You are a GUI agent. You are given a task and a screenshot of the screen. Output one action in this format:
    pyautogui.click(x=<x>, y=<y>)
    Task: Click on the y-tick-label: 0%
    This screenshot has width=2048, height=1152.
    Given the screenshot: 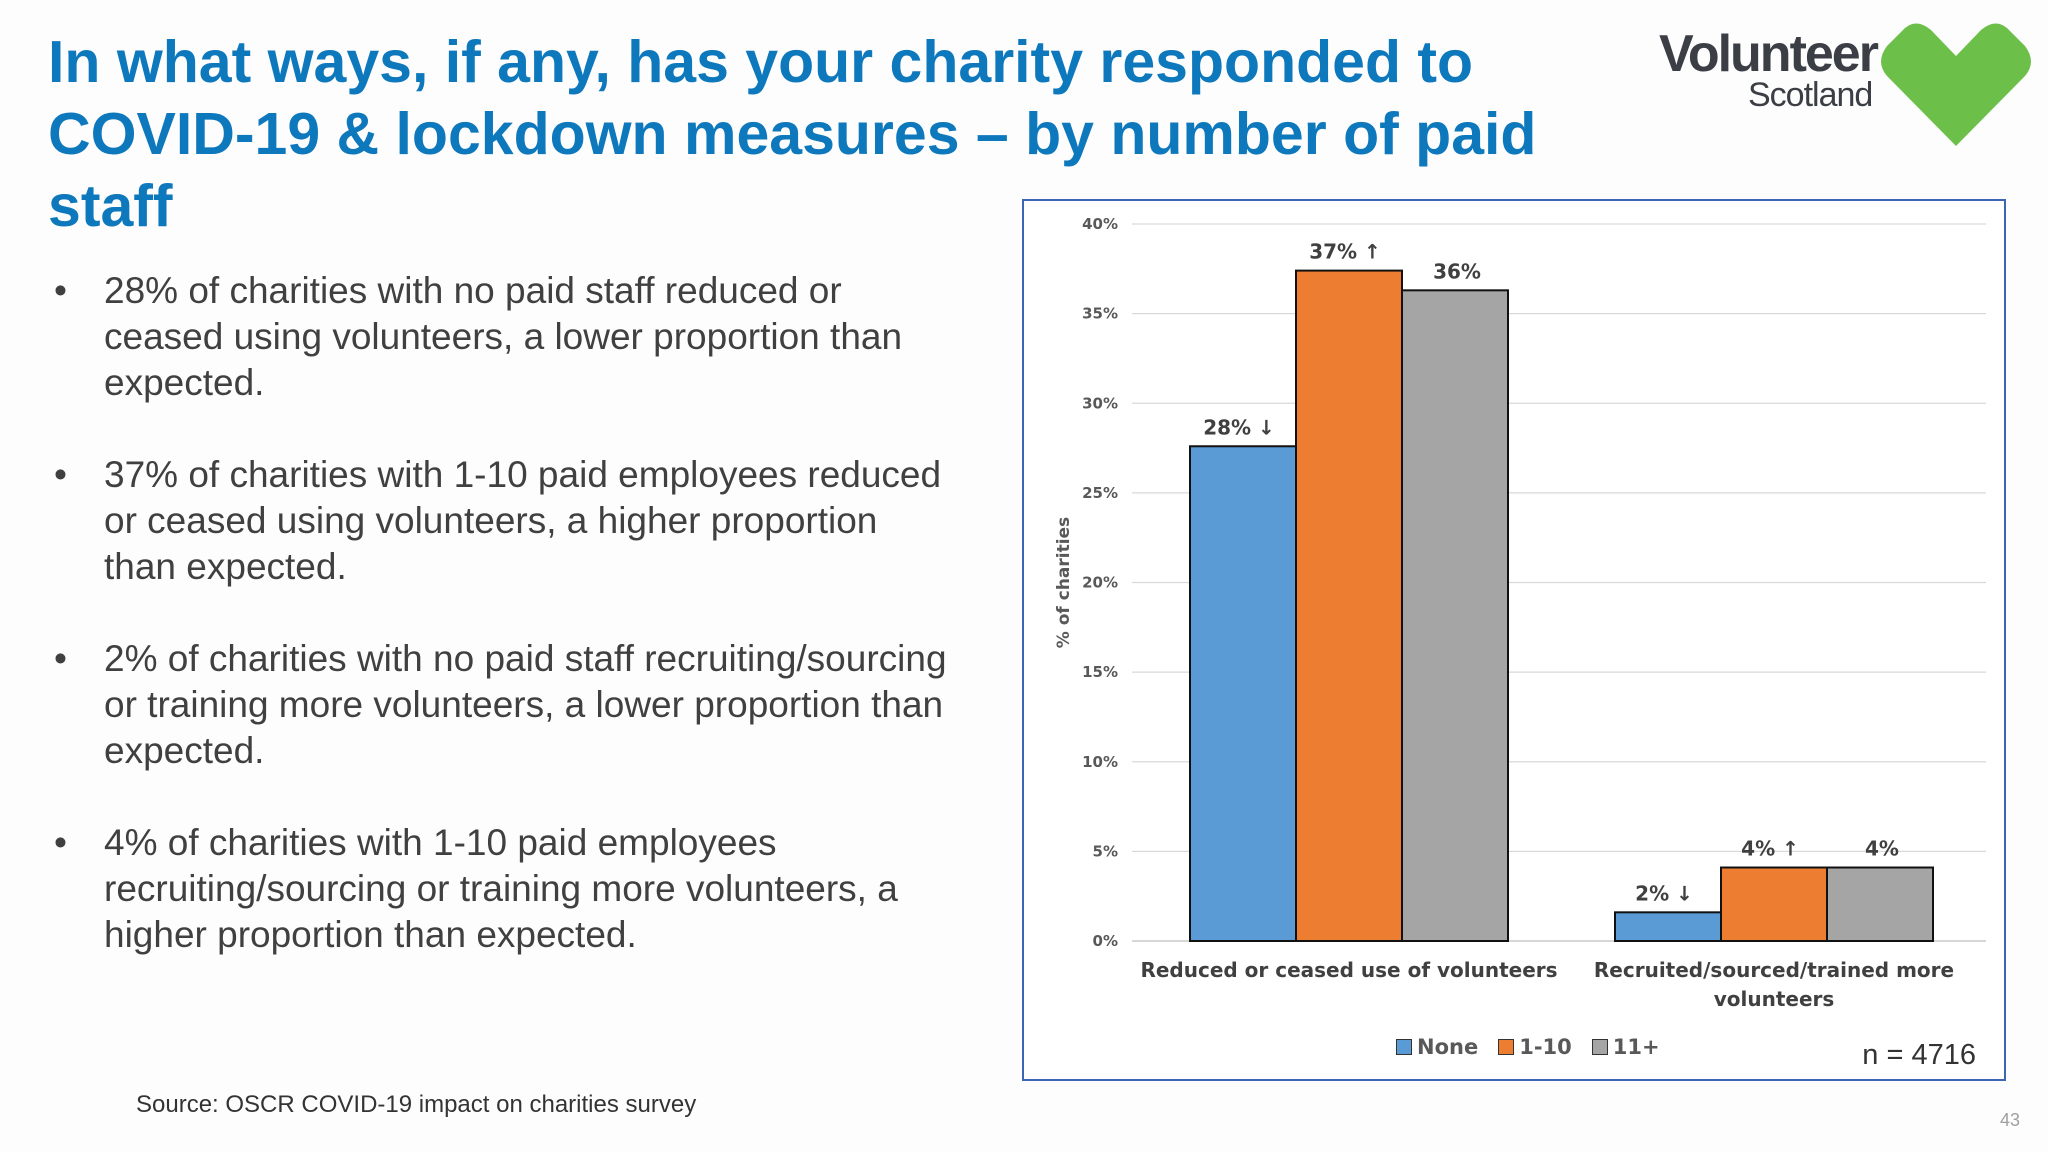 What is the action you would take?
    pyautogui.click(x=1105, y=941)
    